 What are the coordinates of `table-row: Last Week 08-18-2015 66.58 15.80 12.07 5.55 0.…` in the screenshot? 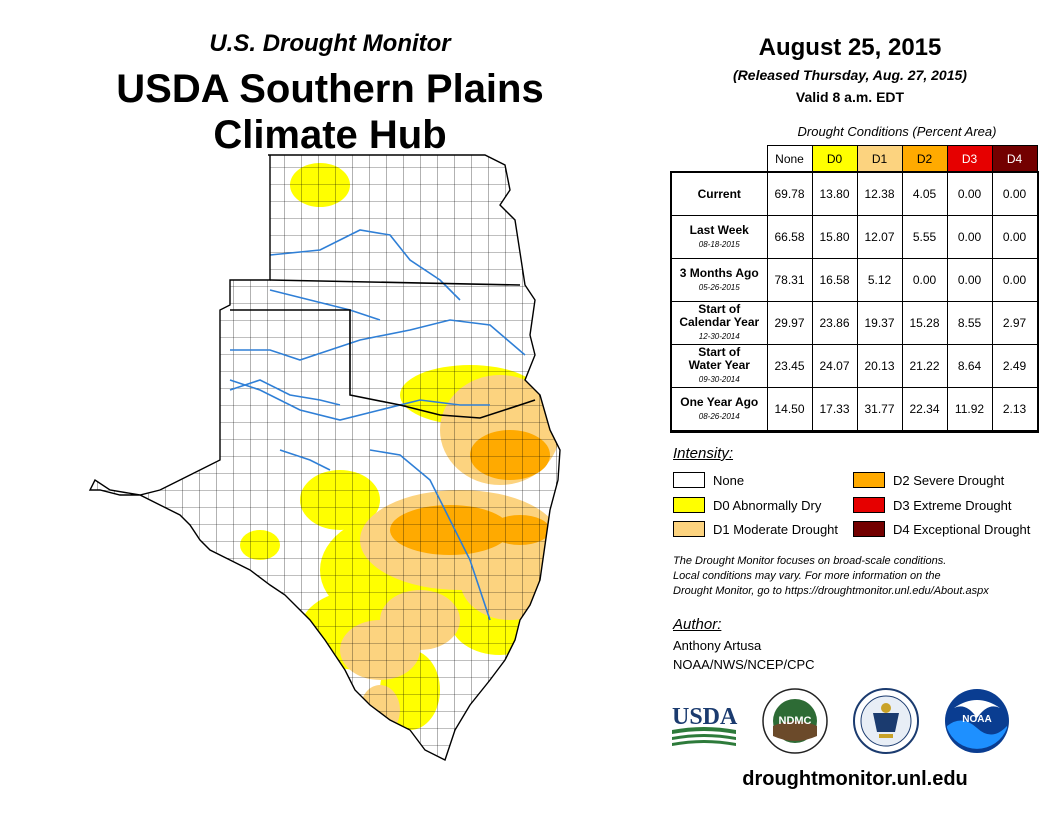 It's located at (854, 237).